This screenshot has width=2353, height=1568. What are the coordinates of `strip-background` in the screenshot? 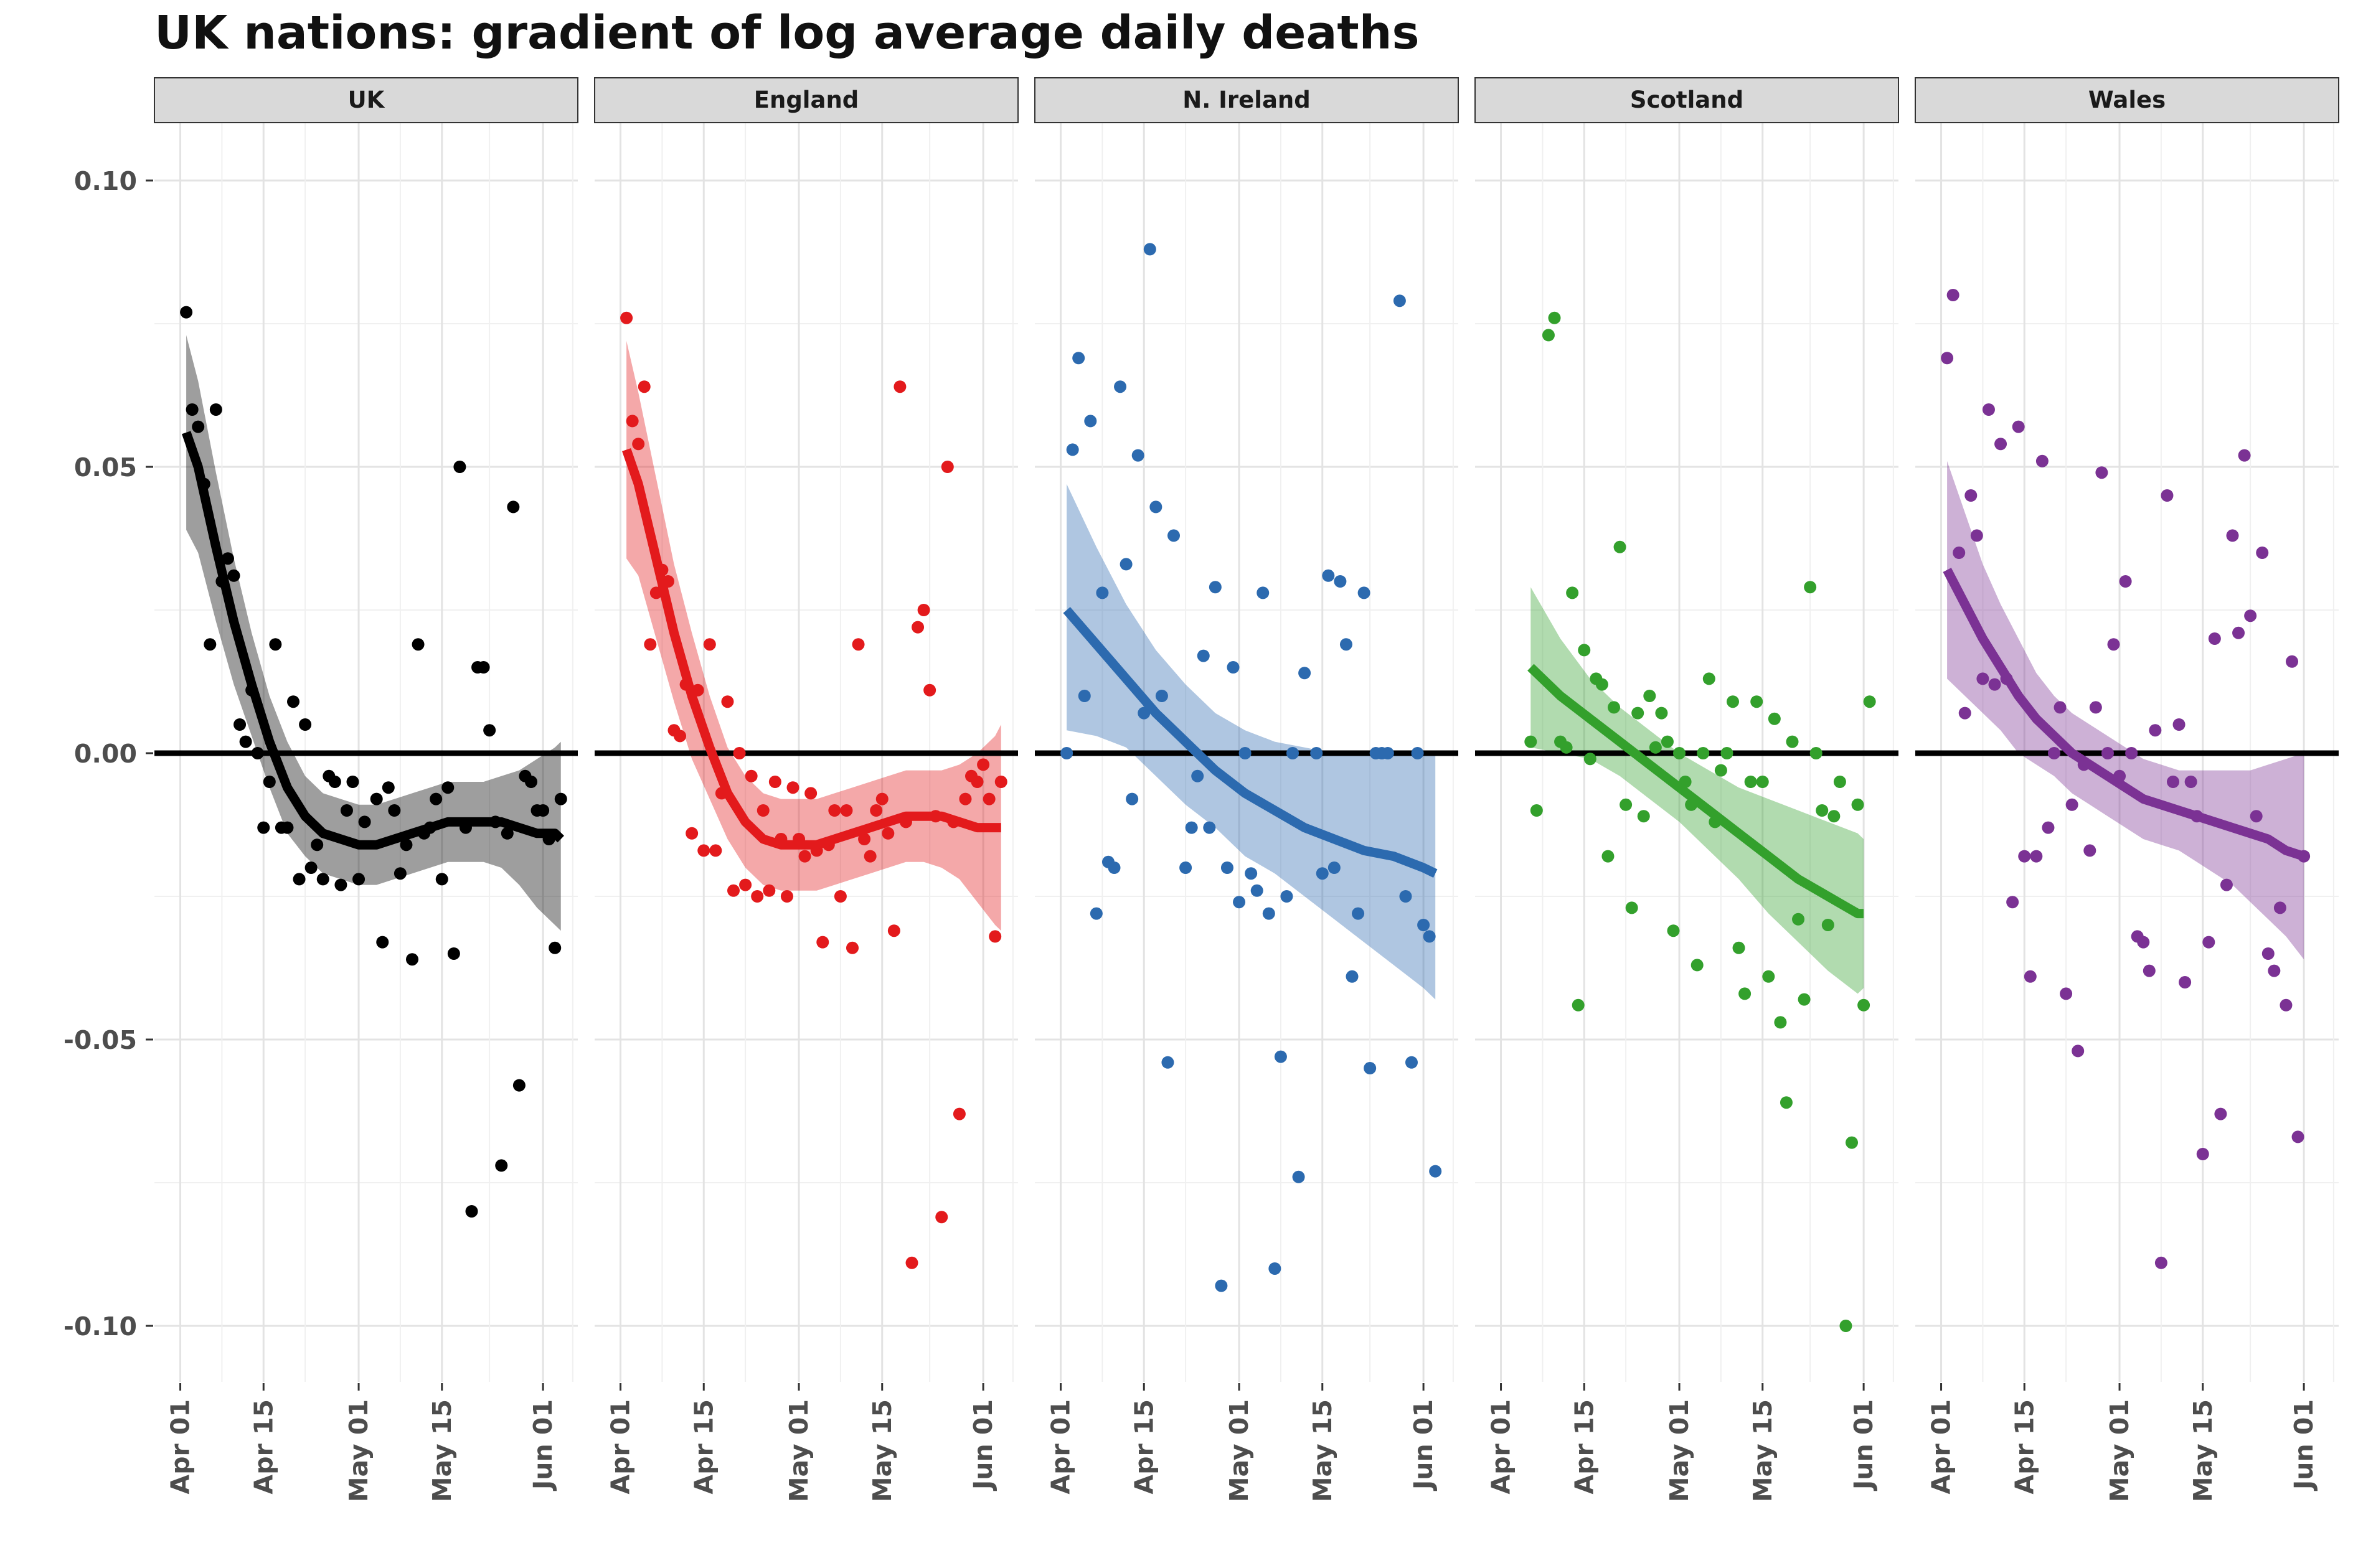 It's located at (366, 100).